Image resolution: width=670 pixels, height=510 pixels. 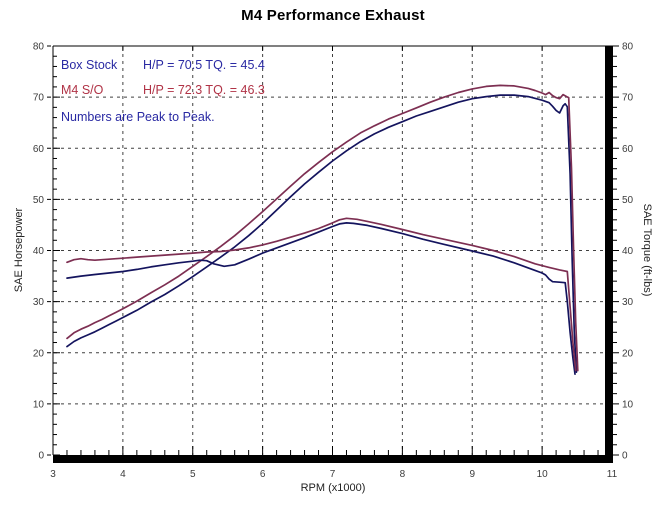 I want to click on svg-text: 5, so click(x=193, y=474).